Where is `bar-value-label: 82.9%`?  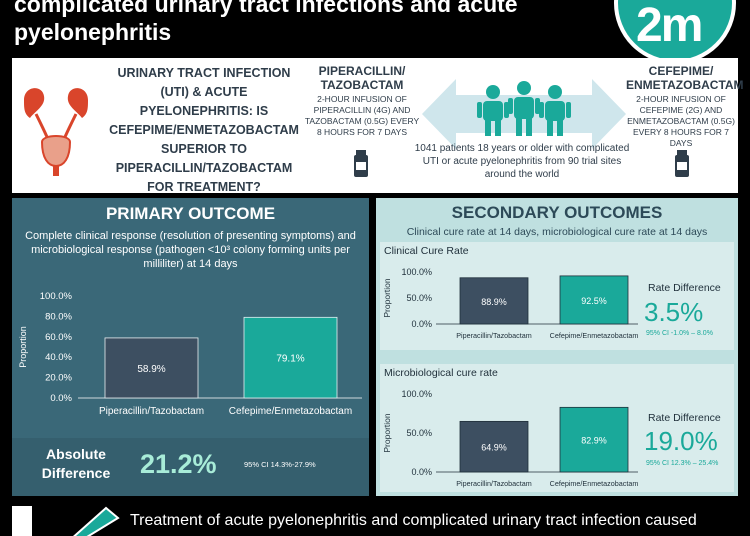
bar-value-label: 82.9% is located at coordinates (594, 441).